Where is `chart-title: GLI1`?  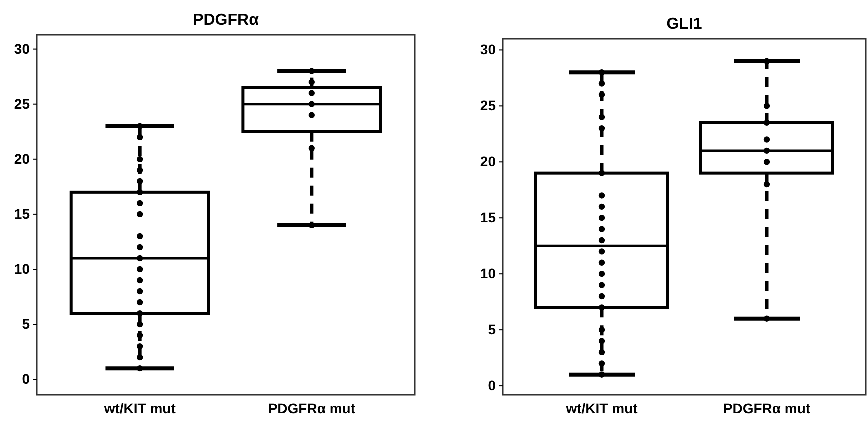 chart-title: GLI1 is located at coordinates (684, 24).